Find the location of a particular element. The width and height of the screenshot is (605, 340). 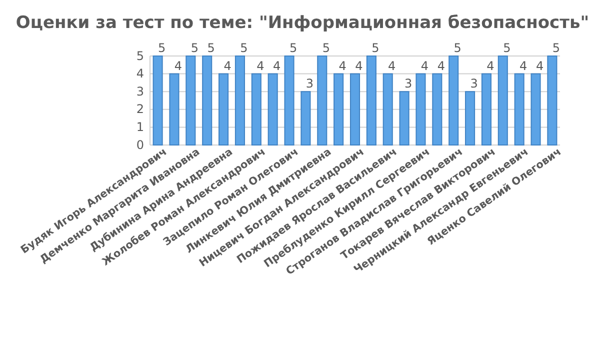

y-tick-label: 4 is located at coordinates (140, 73).